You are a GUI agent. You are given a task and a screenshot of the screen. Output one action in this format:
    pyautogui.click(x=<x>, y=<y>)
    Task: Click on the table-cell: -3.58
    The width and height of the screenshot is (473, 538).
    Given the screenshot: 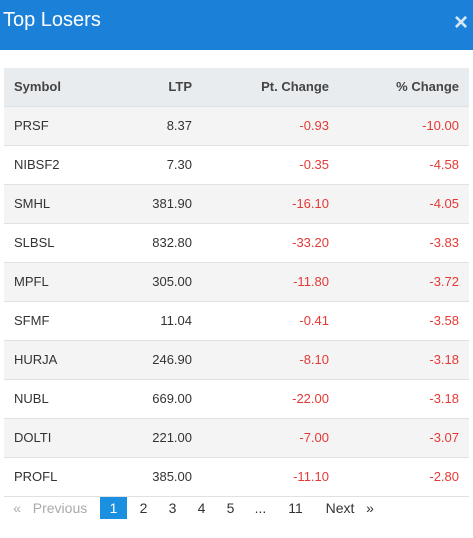 What is the action you would take?
    pyautogui.click(x=444, y=320)
    